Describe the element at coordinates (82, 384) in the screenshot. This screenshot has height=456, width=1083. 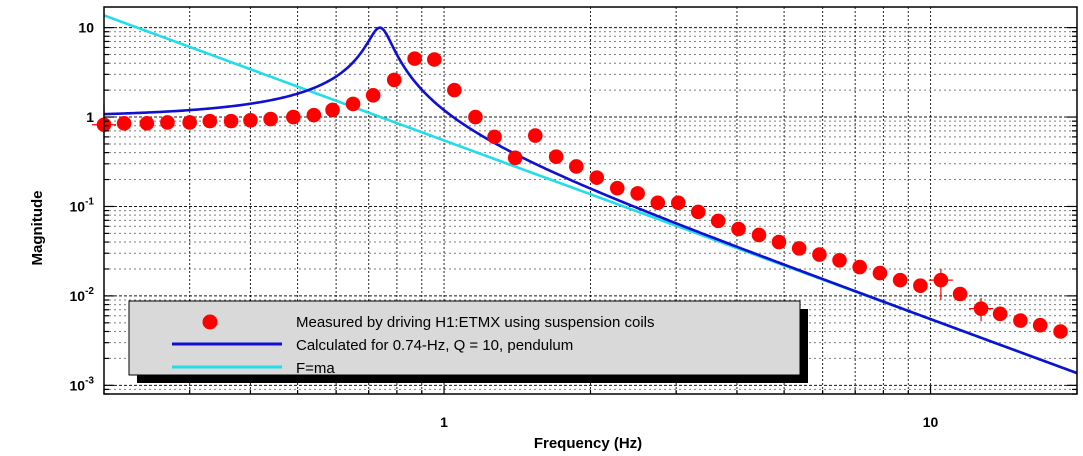
I see `y-tick-label: 10⁻³` at that location.